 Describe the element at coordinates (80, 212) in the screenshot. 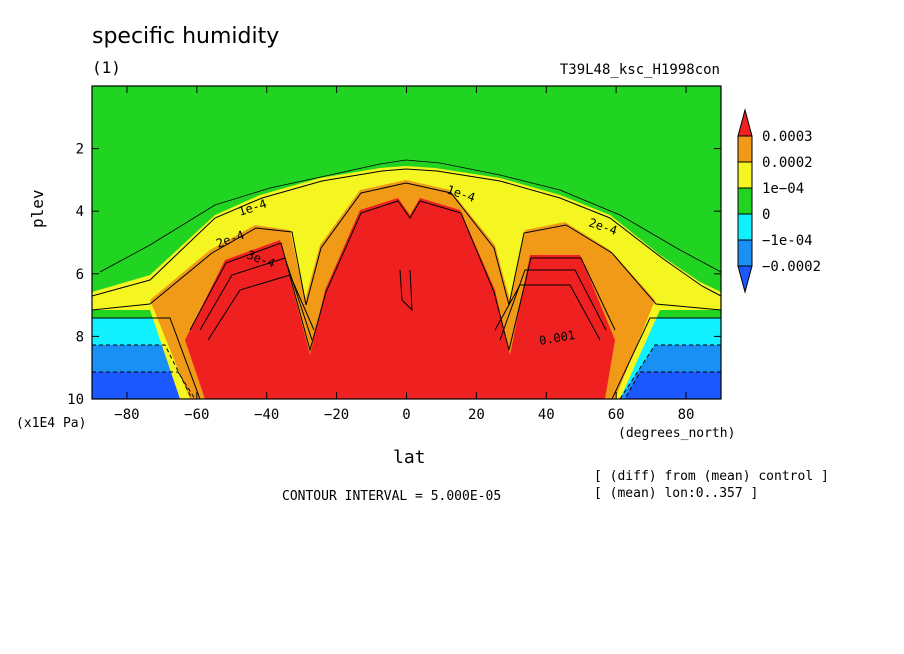

I see `y-tick-label: 4` at that location.